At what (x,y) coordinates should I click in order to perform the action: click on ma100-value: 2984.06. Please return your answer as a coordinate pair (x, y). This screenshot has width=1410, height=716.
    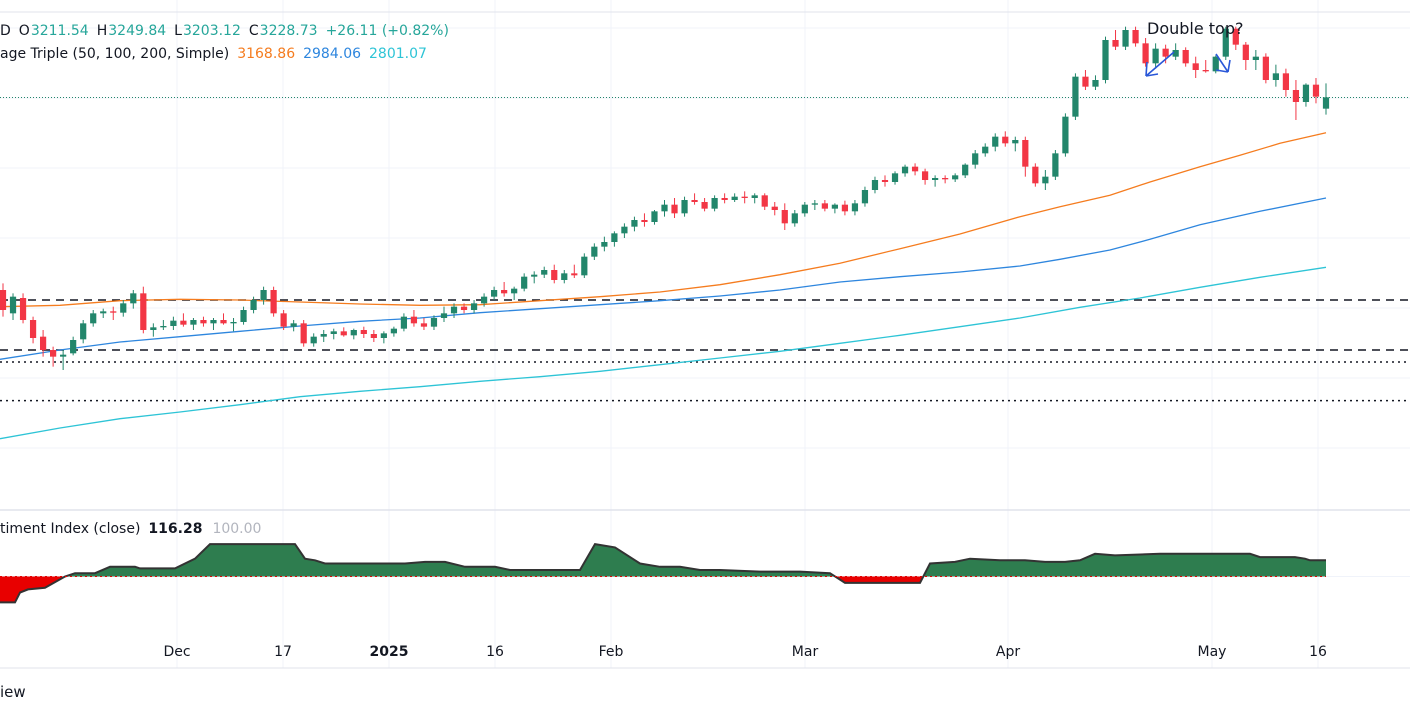
    Looking at the image, I should click on (332, 54).